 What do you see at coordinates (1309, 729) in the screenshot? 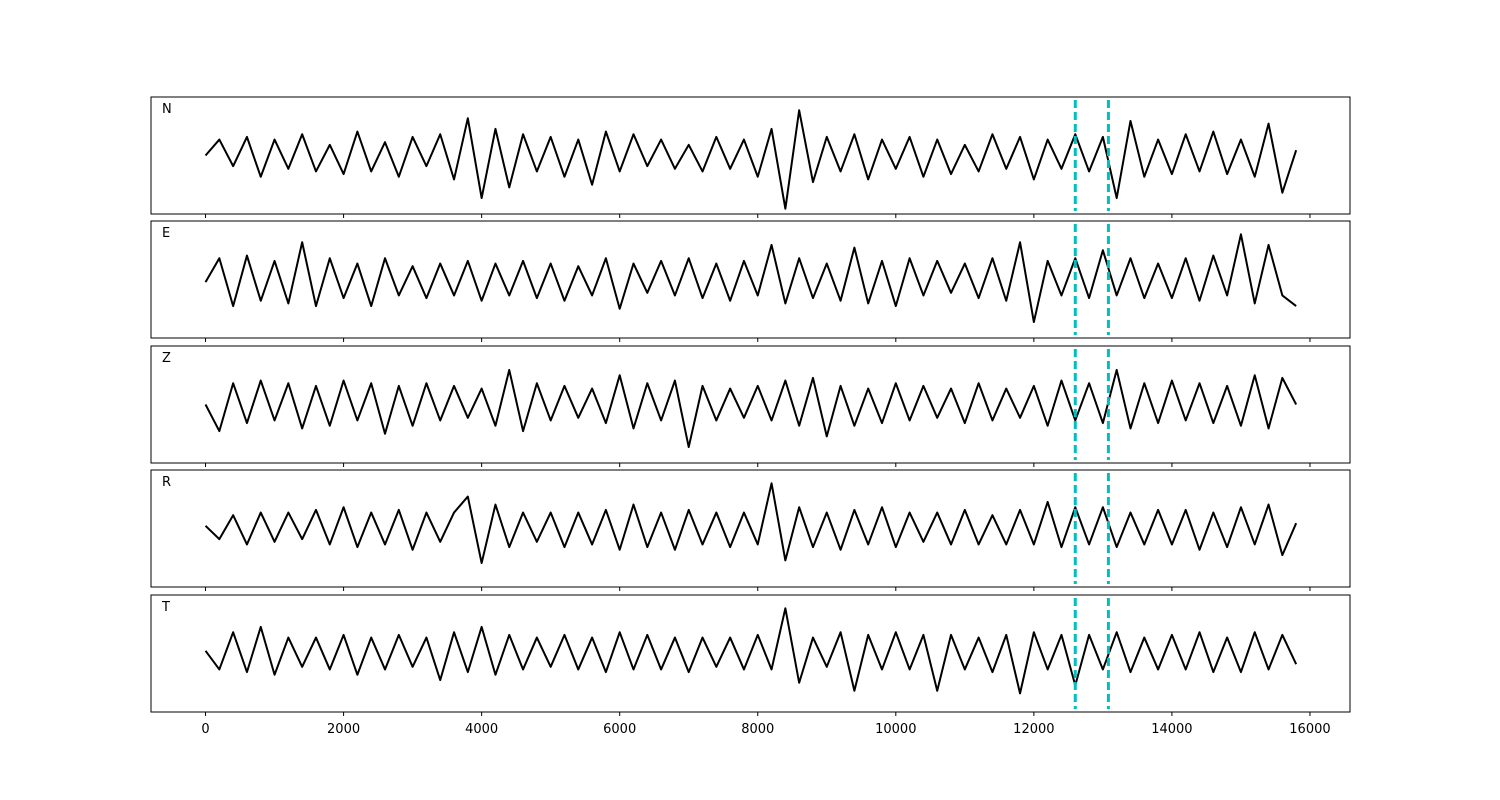
I see `x-tick-label: 16000` at bounding box center [1309, 729].